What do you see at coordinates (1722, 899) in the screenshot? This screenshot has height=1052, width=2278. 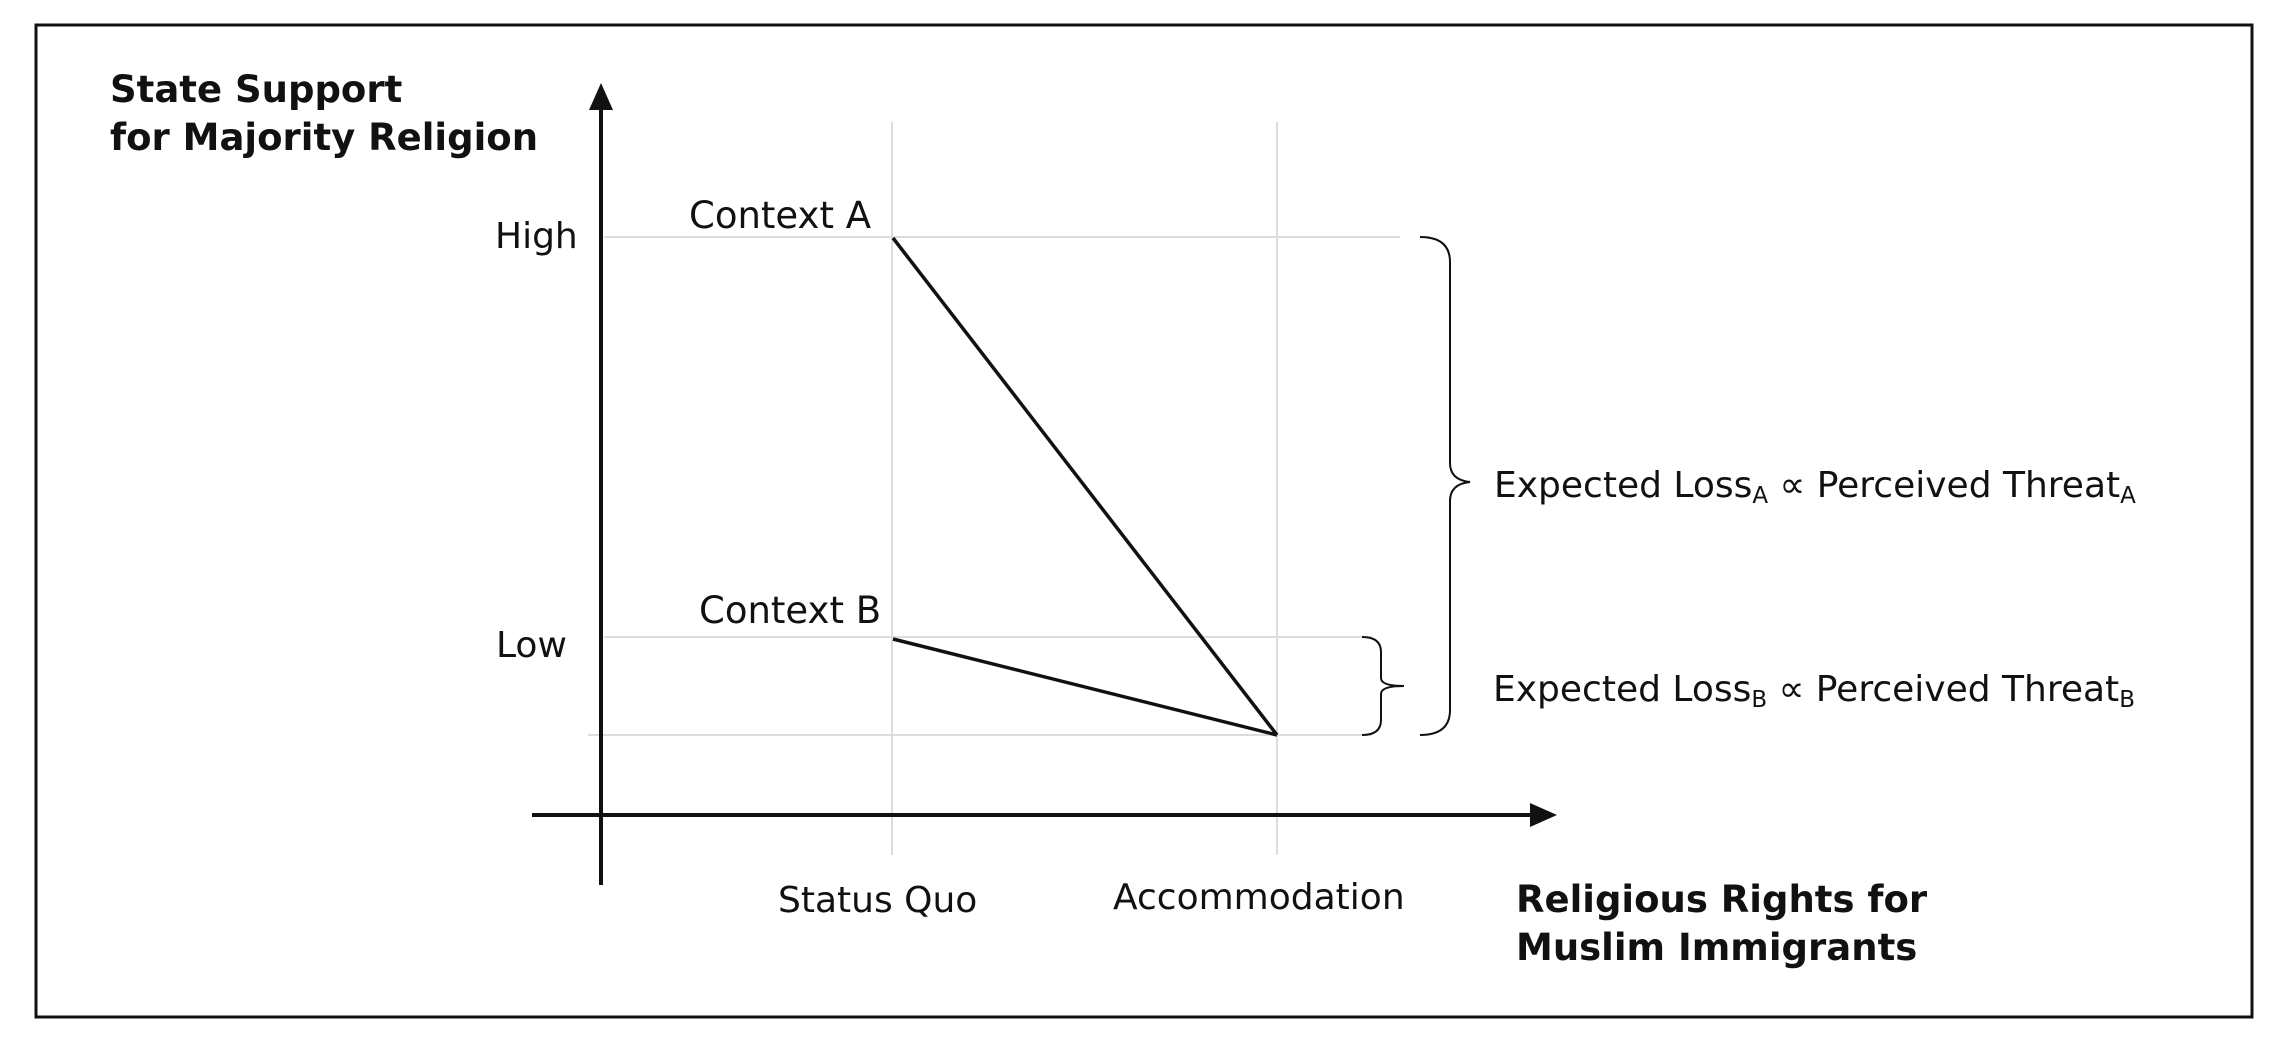 I see `x-axis-title-line-1: Religious Rights for` at bounding box center [1722, 899].